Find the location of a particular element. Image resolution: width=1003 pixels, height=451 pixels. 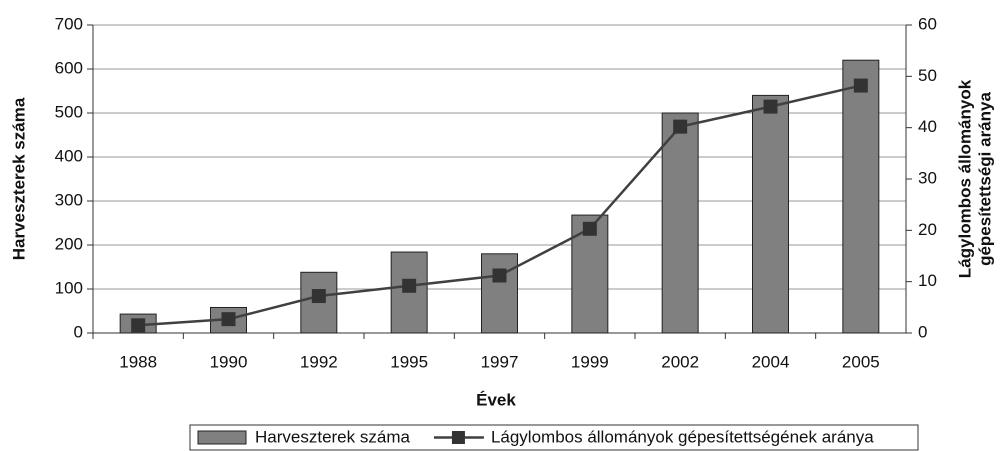

legend-swatch is located at coordinates (222, 437).